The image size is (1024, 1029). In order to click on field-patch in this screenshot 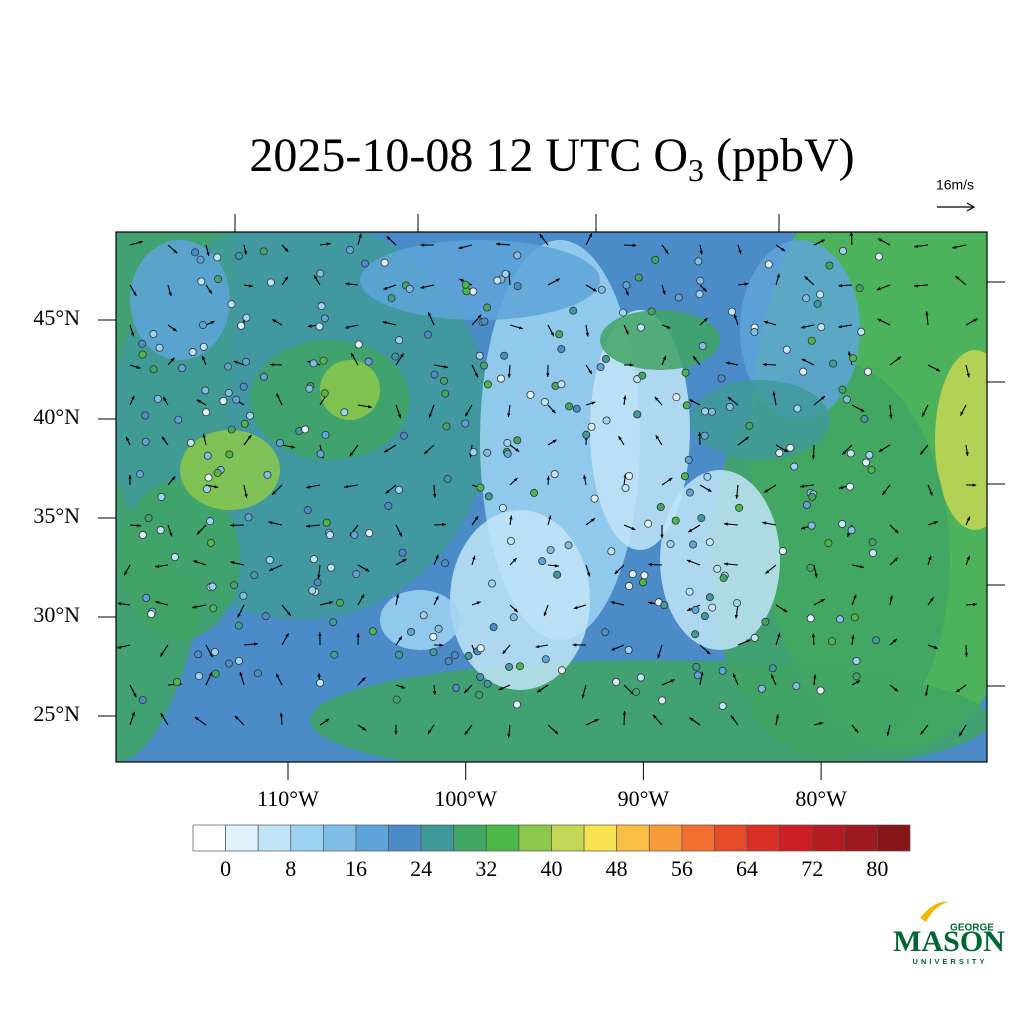, I will do `click(350, 390)`.